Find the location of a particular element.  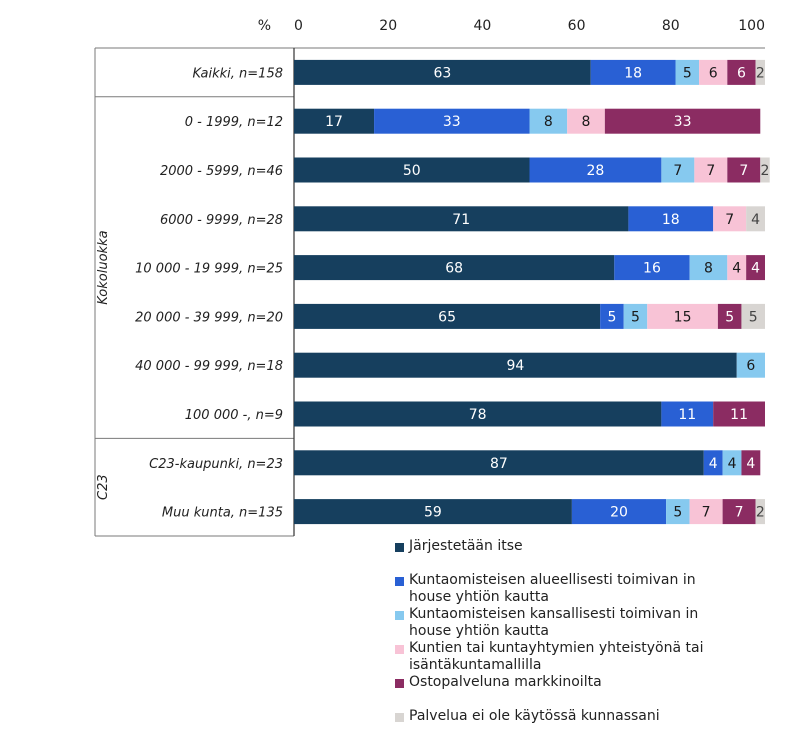

data-label: 11 is located at coordinates (687, 415).